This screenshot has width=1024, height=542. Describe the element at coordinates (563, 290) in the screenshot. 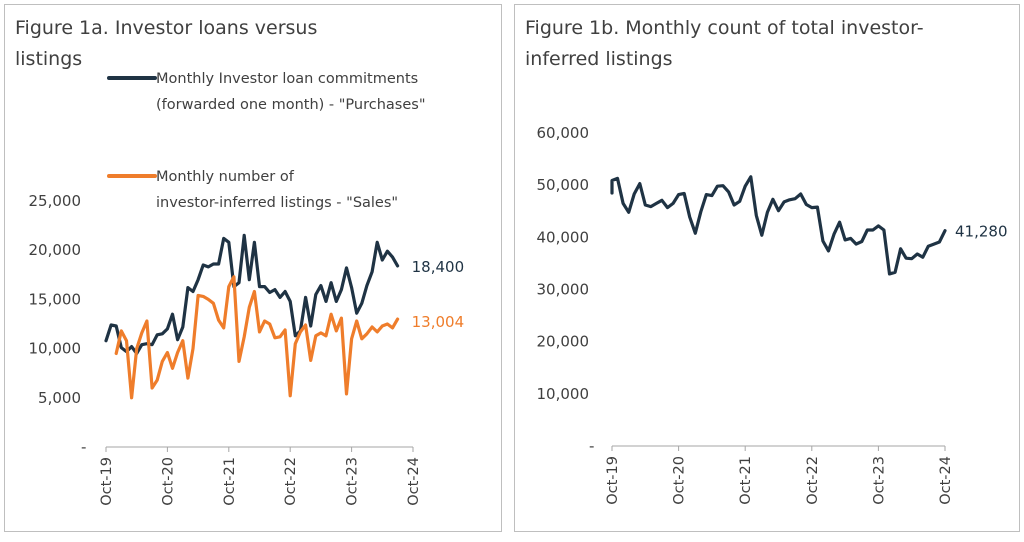

I see `y-tick-label: 30,000` at that location.